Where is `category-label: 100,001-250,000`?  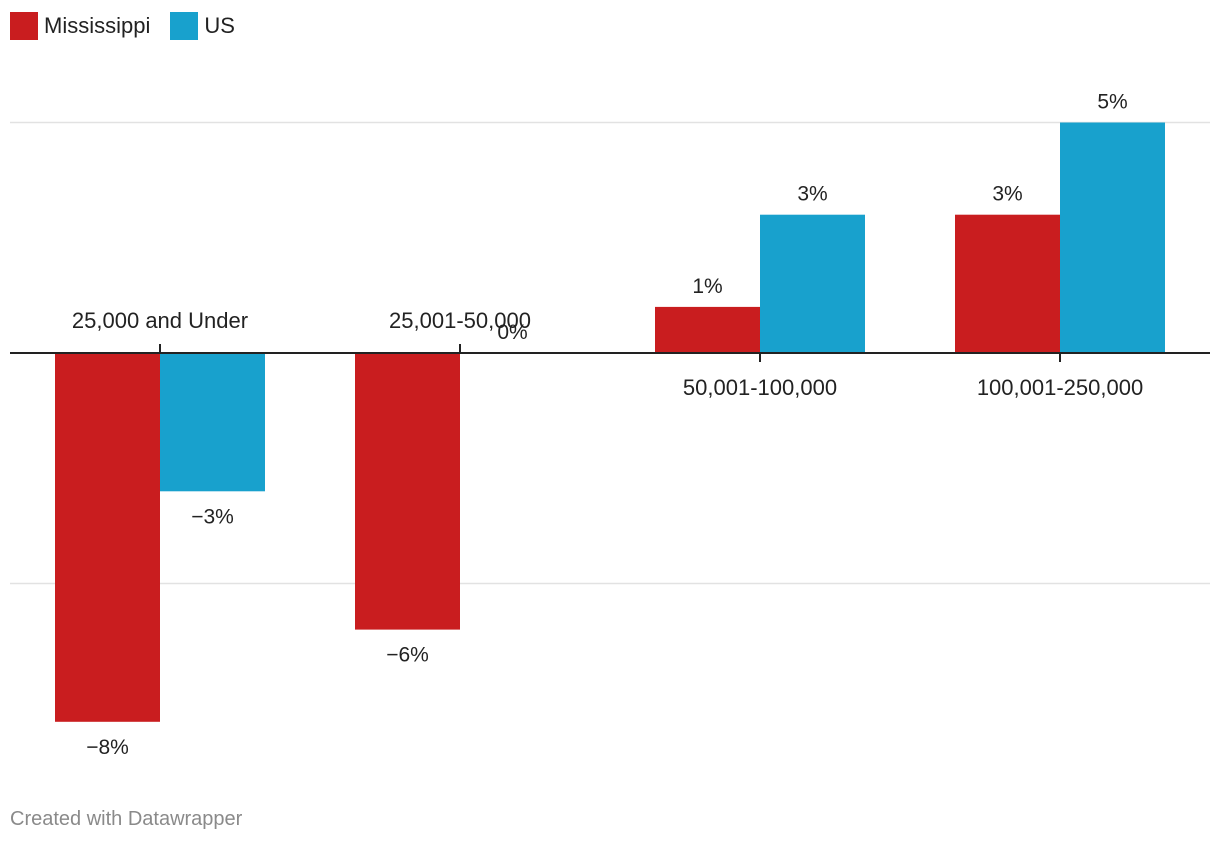
category-label: 100,001-250,000 is located at coordinates (1060, 387).